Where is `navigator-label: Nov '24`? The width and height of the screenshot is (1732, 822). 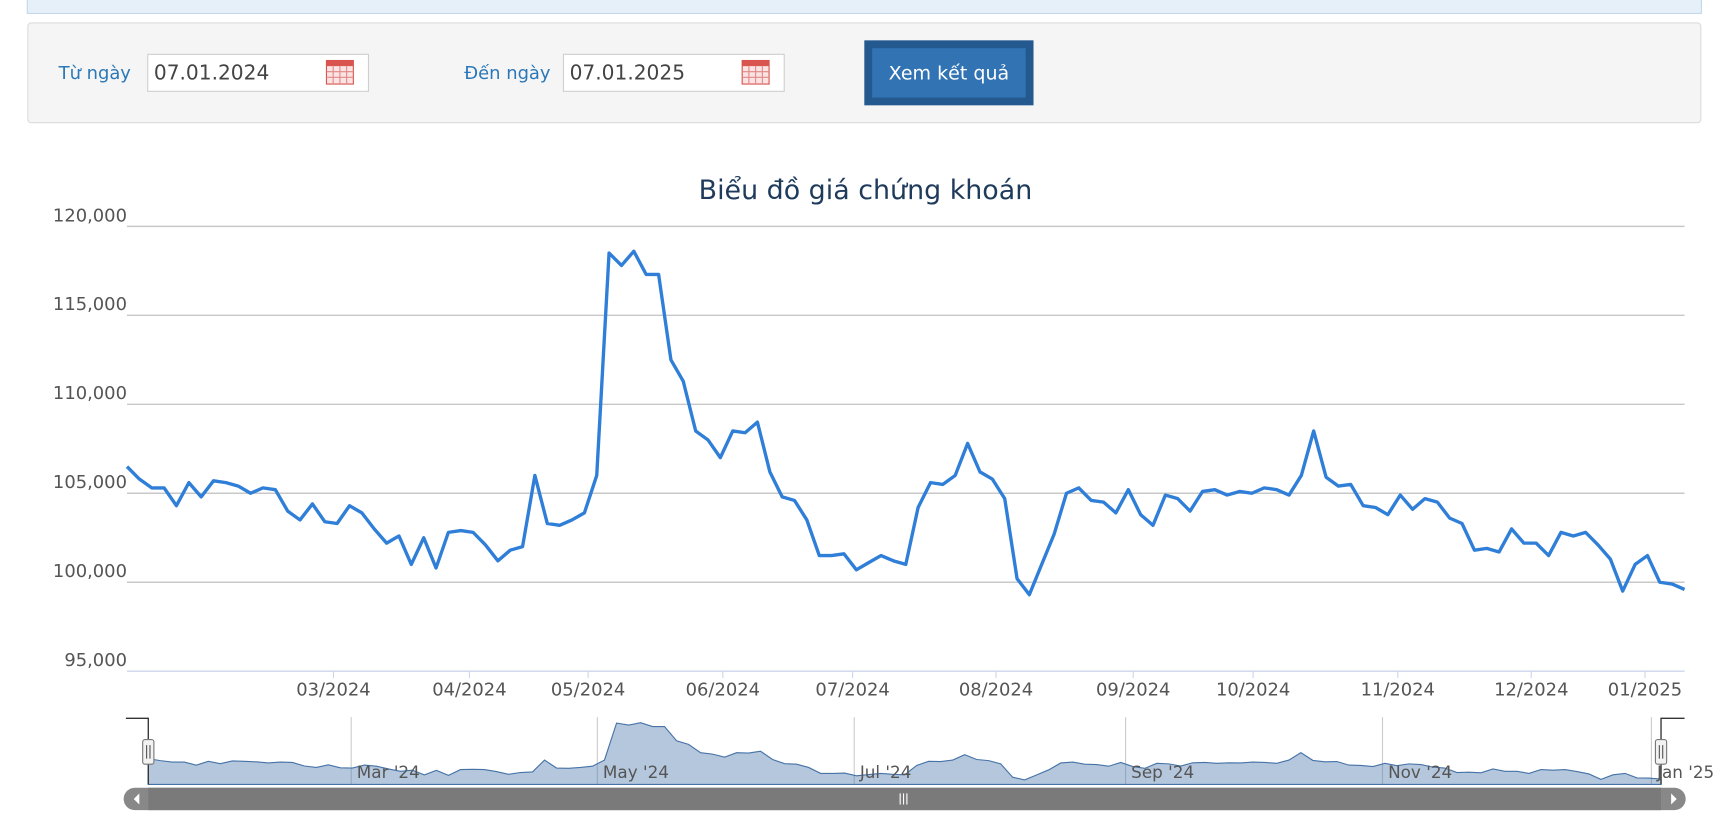
navigator-label: Nov '24 is located at coordinates (1420, 772).